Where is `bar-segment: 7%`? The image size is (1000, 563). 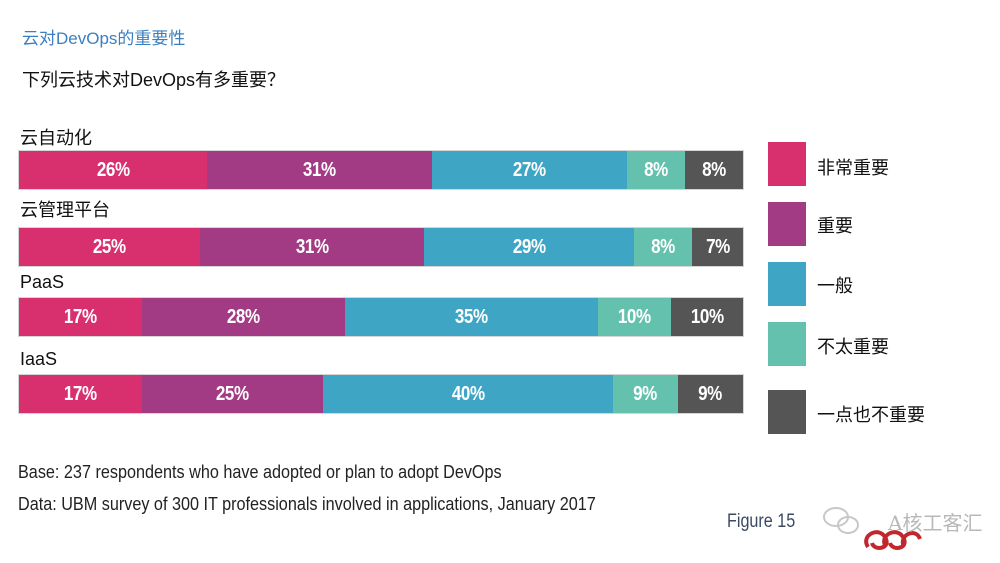
bar-segment: 7% is located at coordinates (717, 247).